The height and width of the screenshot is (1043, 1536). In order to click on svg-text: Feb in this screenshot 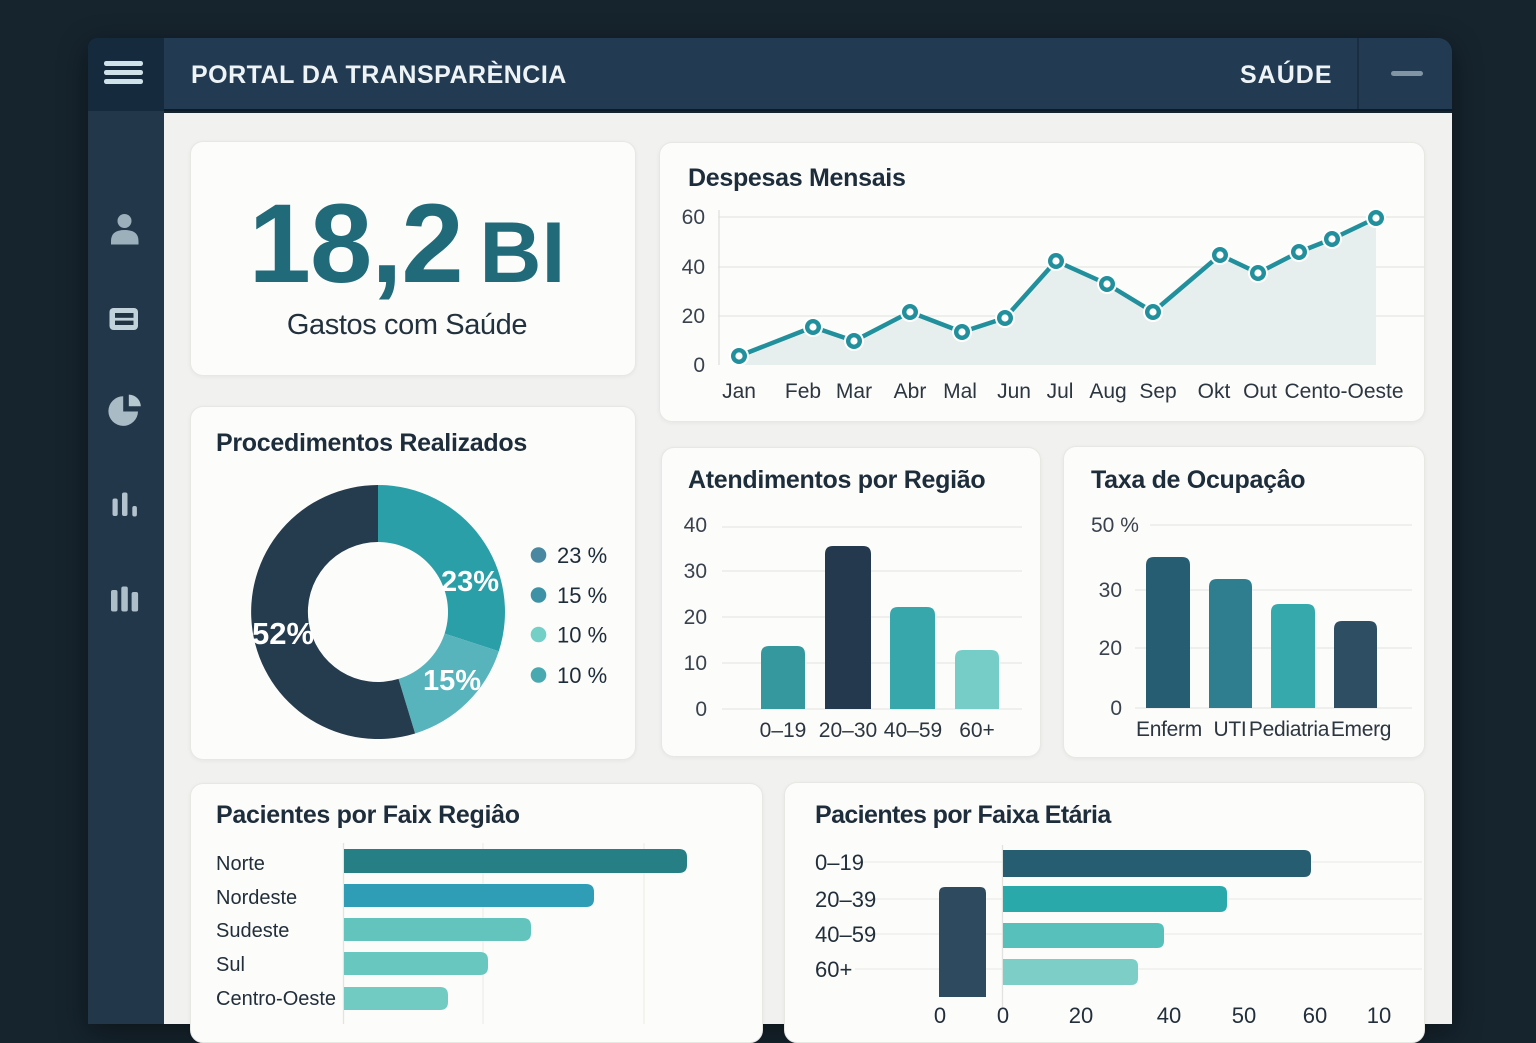, I will do `click(803, 391)`.